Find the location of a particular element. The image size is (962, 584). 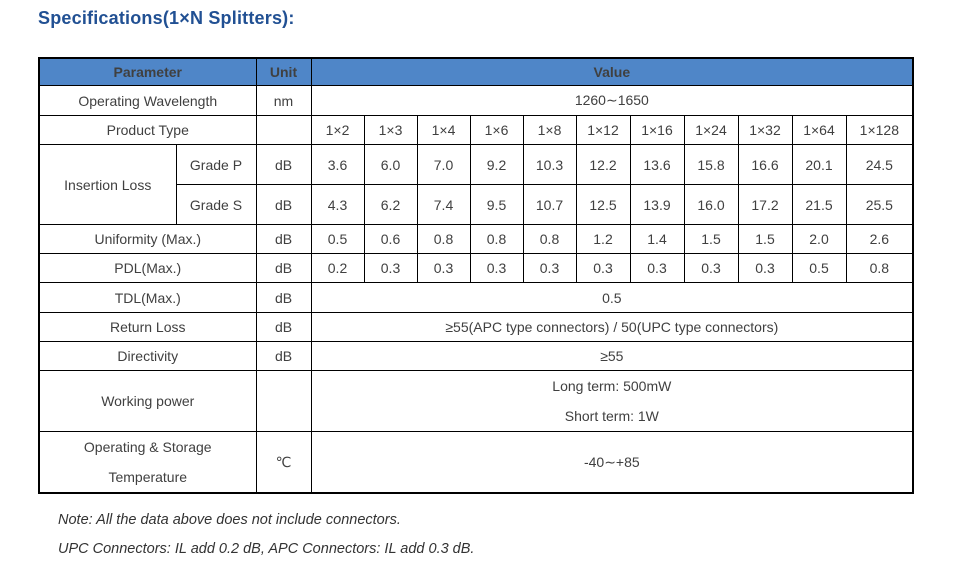

value-cell: 10.3 is located at coordinates (549, 164).